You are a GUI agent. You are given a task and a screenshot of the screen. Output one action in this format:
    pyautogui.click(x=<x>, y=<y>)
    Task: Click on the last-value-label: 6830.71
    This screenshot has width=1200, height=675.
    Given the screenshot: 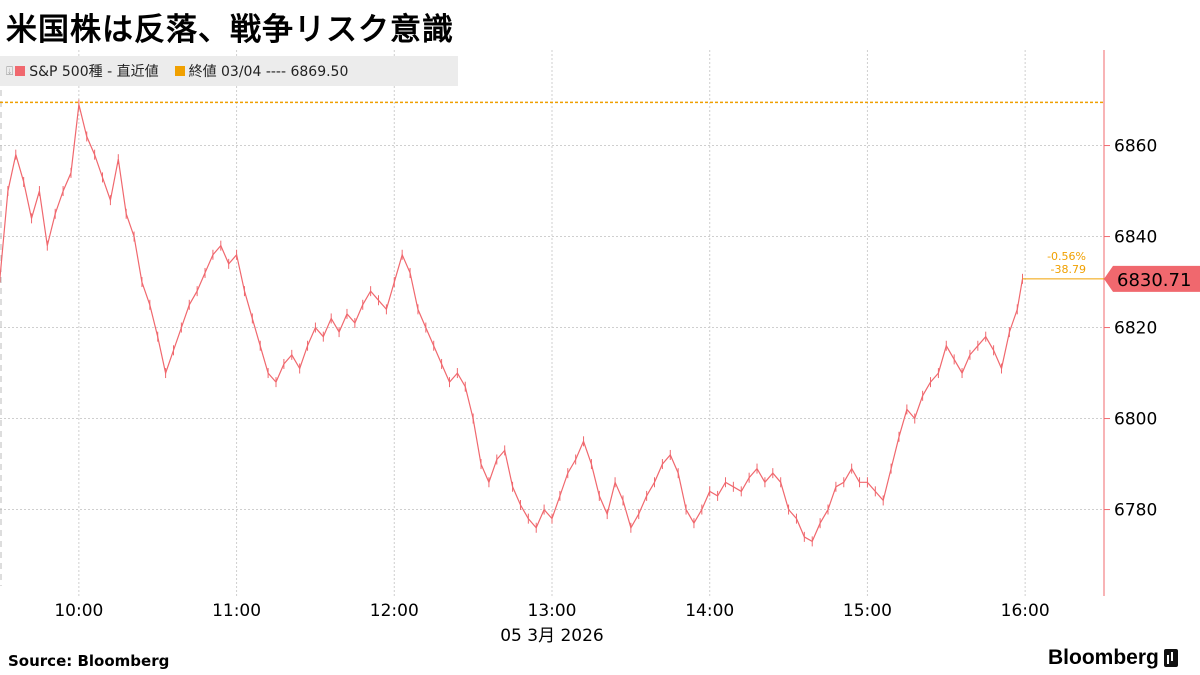 What is the action you would take?
    pyautogui.click(x=1154, y=280)
    